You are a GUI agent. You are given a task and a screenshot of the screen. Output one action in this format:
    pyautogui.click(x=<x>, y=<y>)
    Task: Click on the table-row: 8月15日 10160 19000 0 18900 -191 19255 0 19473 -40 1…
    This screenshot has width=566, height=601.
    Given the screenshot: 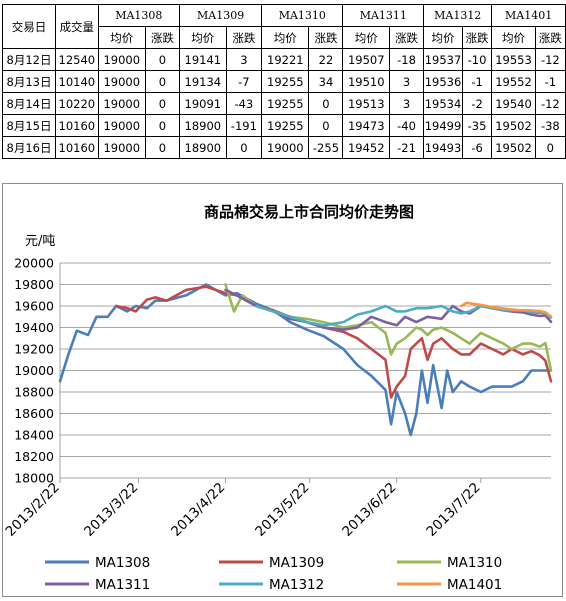 What is the action you would take?
    pyautogui.click(x=283, y=125)
    